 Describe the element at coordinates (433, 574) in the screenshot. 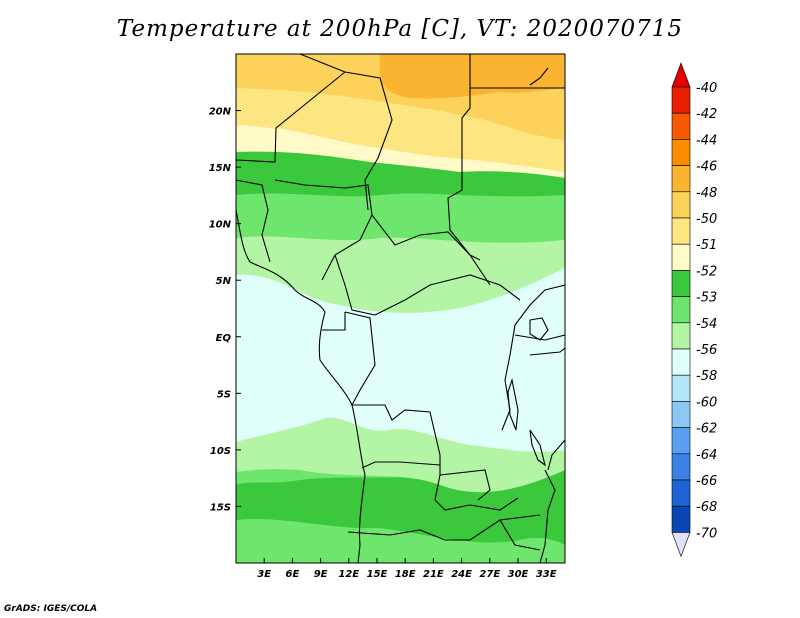

I see `lon-tick-label: 21E` at that location.